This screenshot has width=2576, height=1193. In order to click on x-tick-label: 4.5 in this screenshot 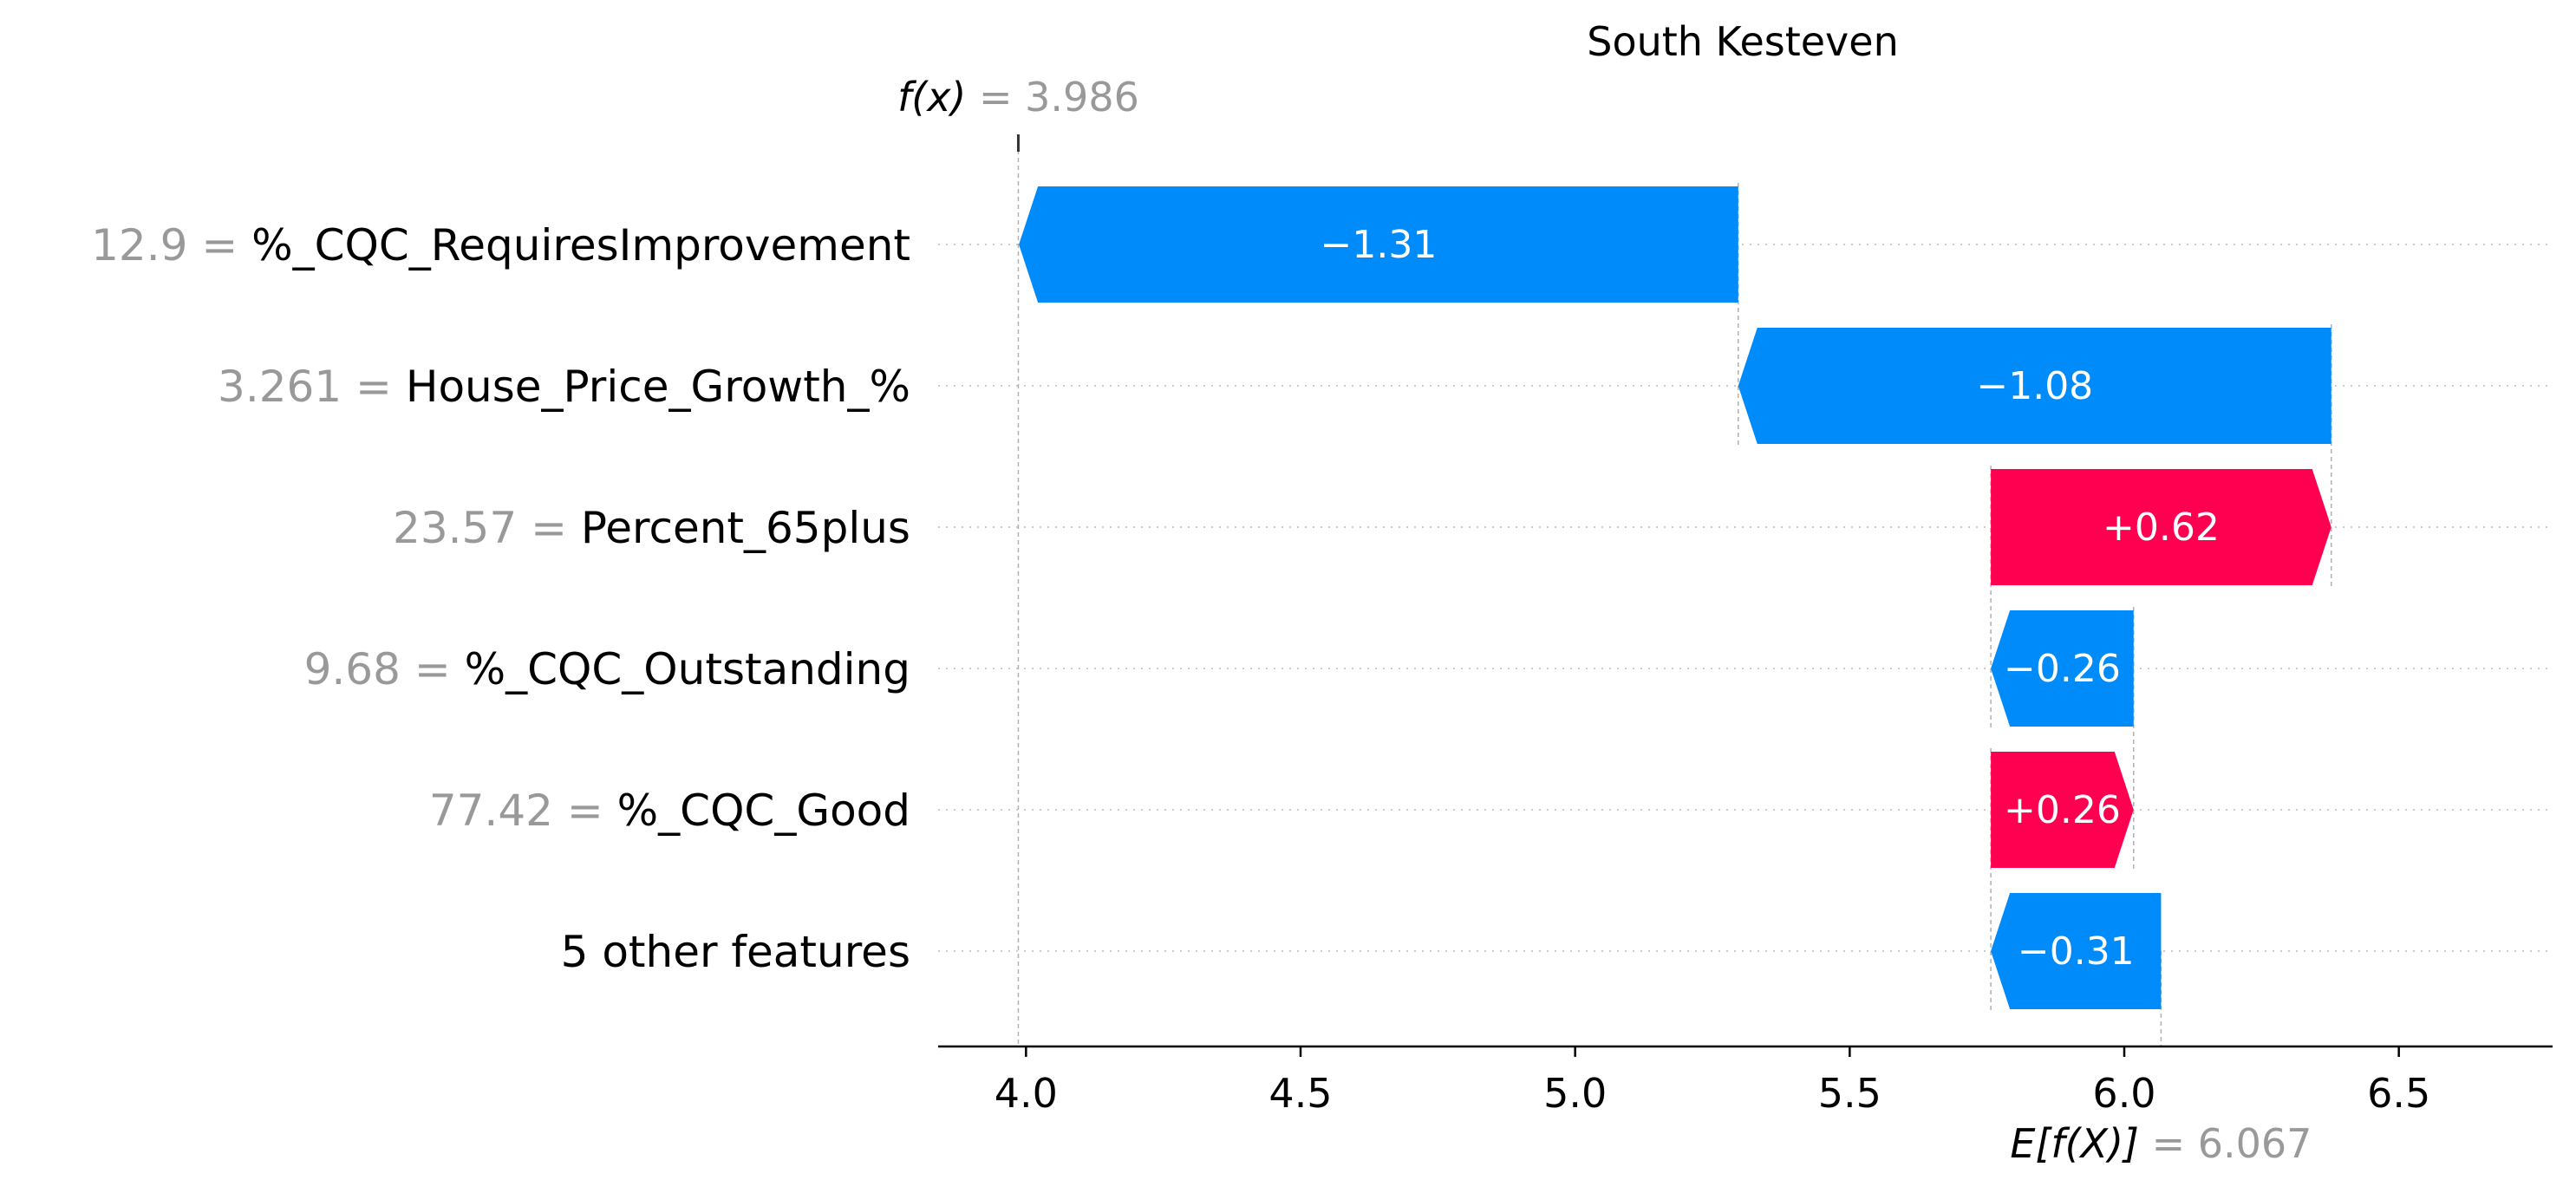, I will do `click(1300, 1093)`.